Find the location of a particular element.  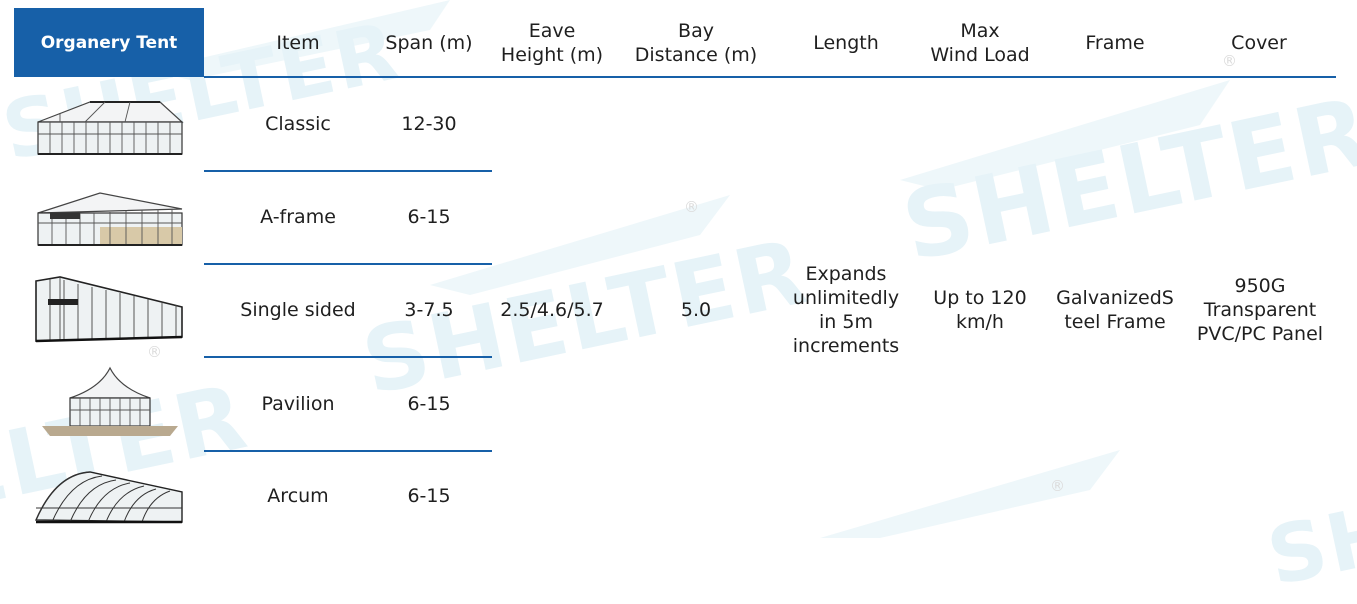

pavilion-glass-tent-icon is located at coordinates (110, 401).